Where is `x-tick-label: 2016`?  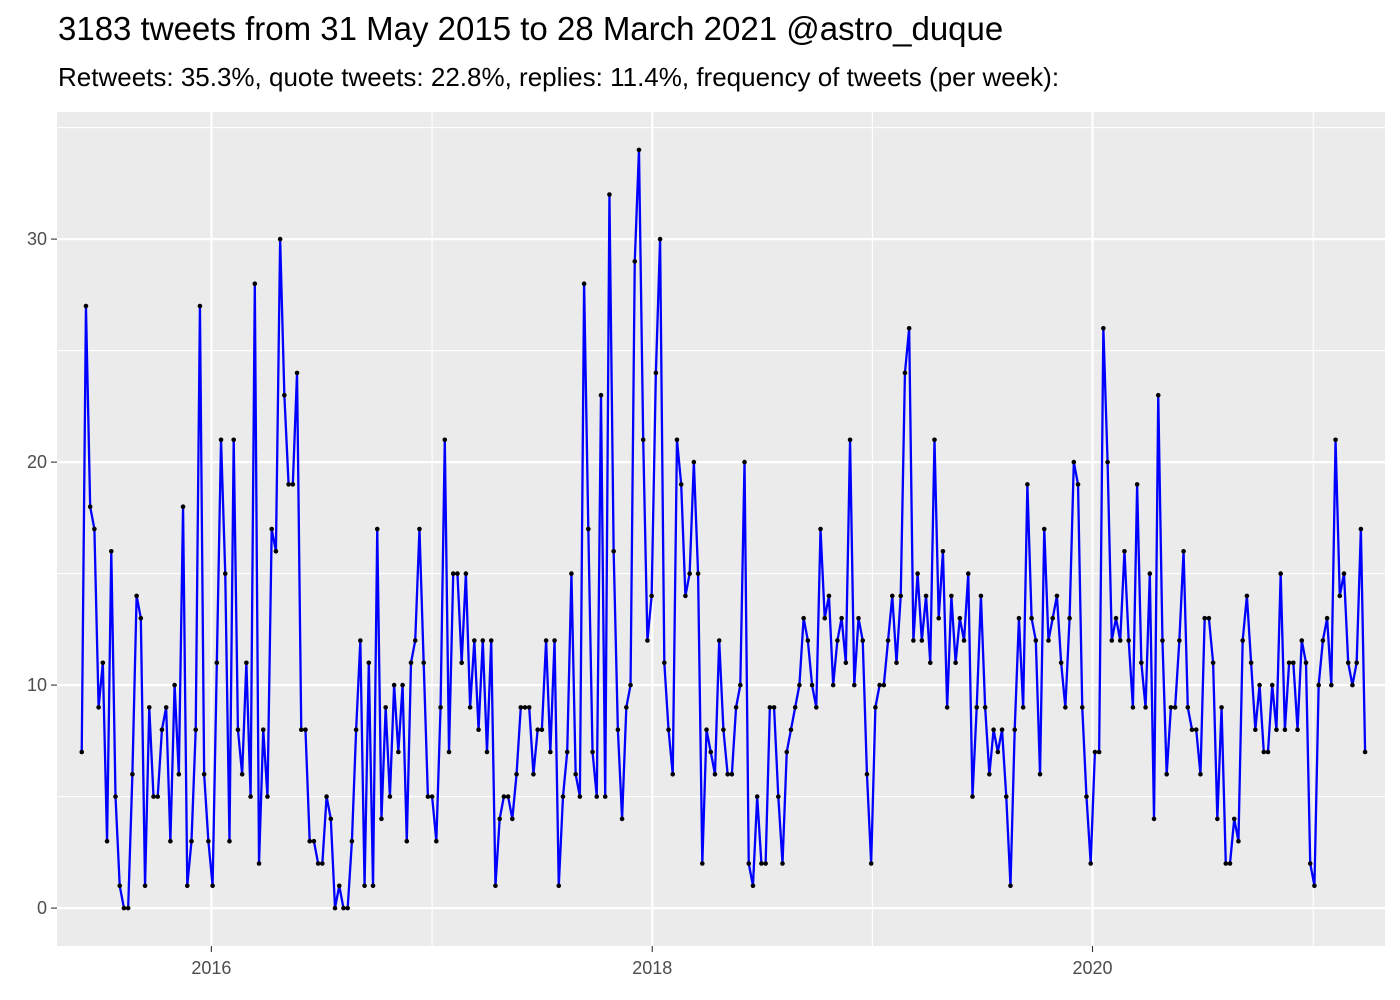 x-tick-label: 2016 is located at coordinates (211, 968).